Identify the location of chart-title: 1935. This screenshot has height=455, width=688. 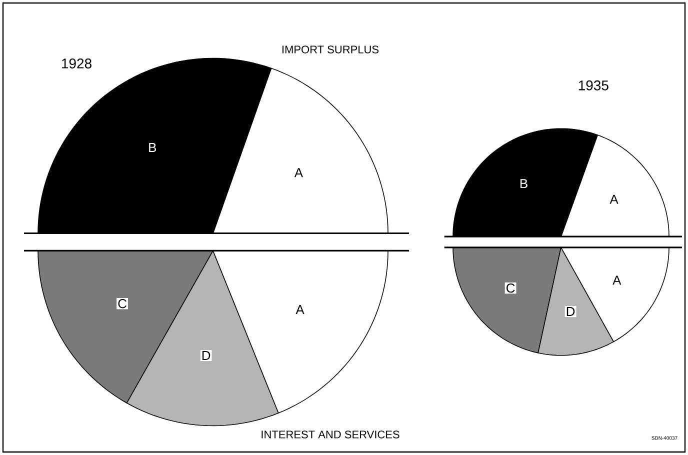
(593, 85).